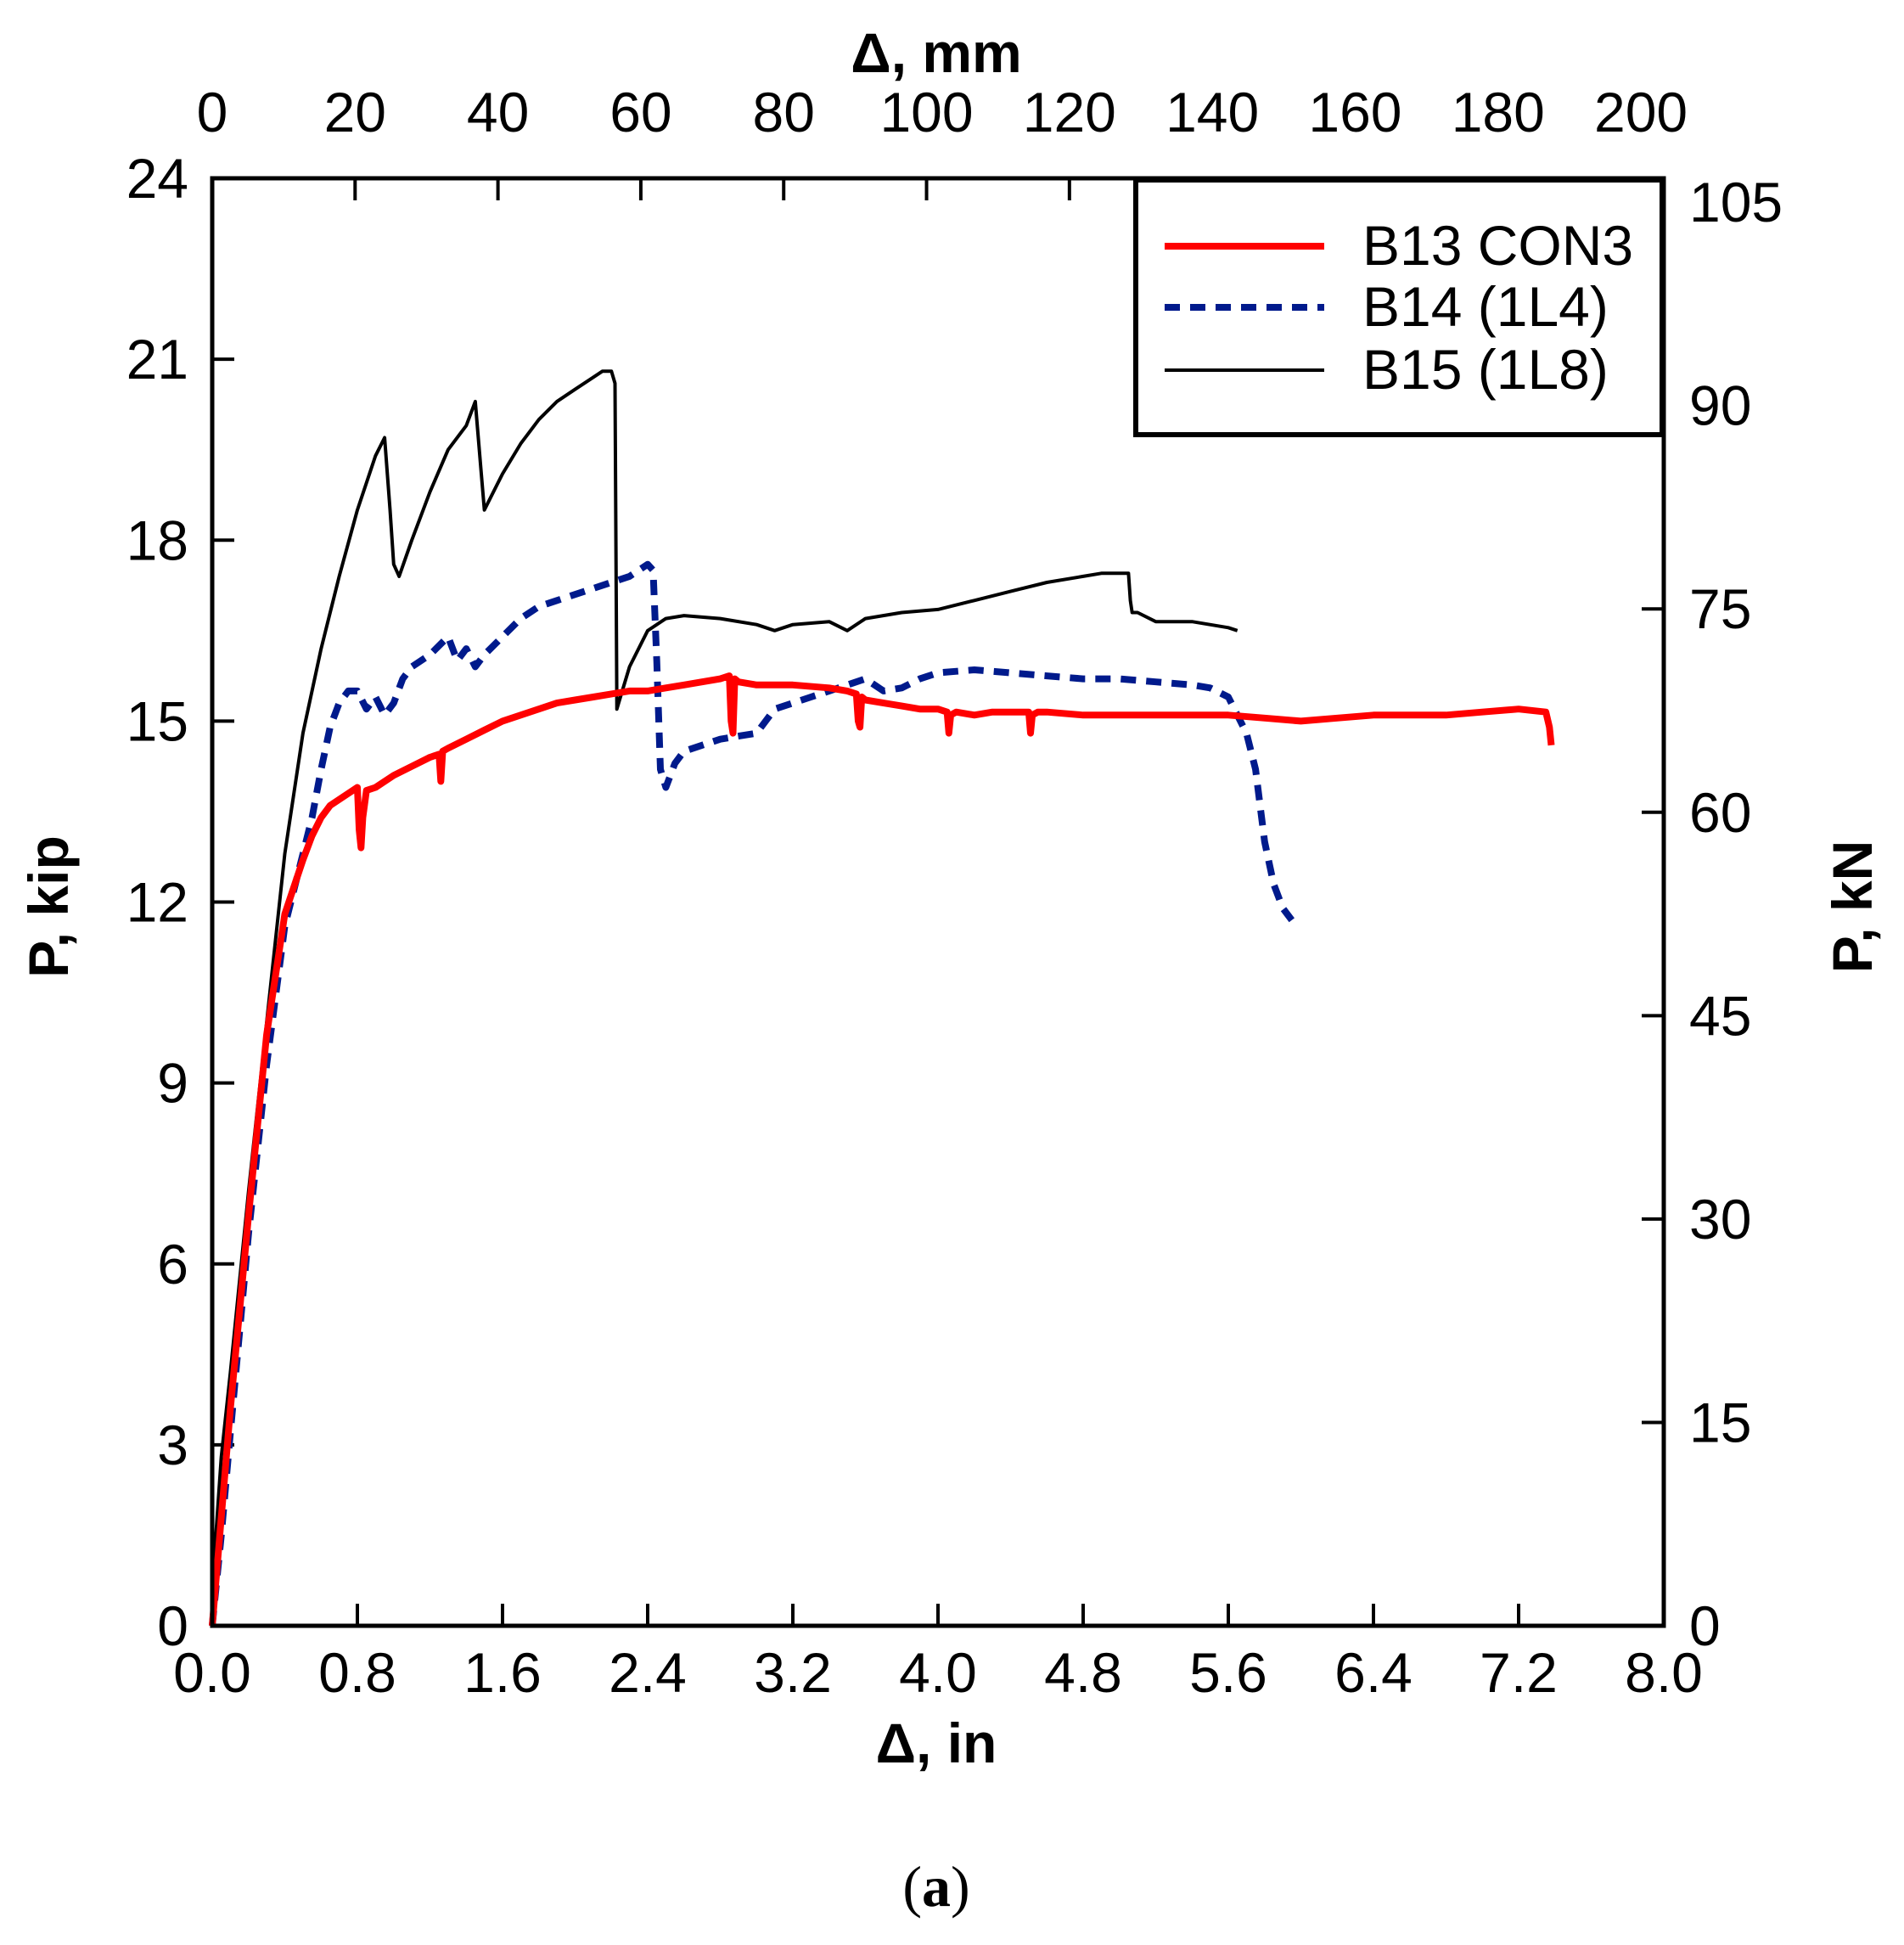 The height and width of the screenshot is (1945, 1904). I want to click on bottom-tick-label: 3.2, so click(793, 1672).